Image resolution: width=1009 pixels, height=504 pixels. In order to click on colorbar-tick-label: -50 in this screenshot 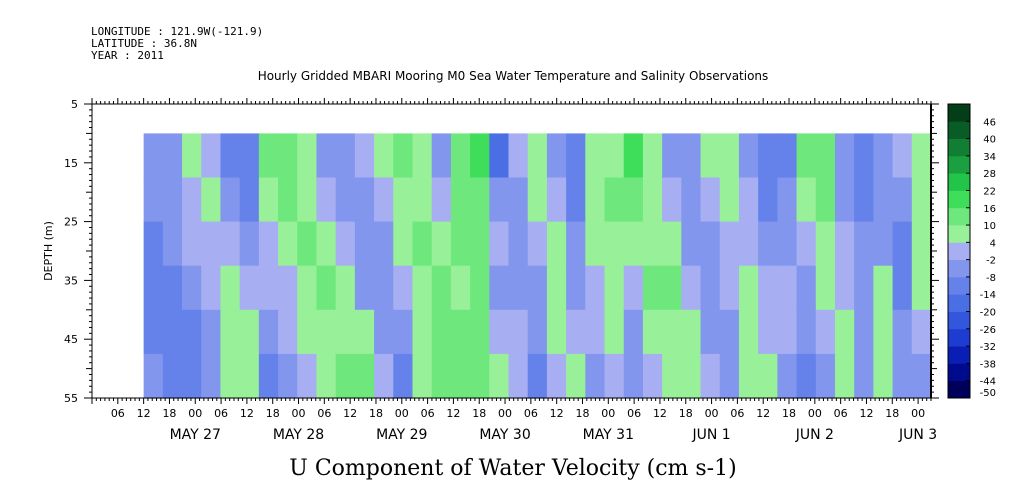, I will do `click(988, 393)`.